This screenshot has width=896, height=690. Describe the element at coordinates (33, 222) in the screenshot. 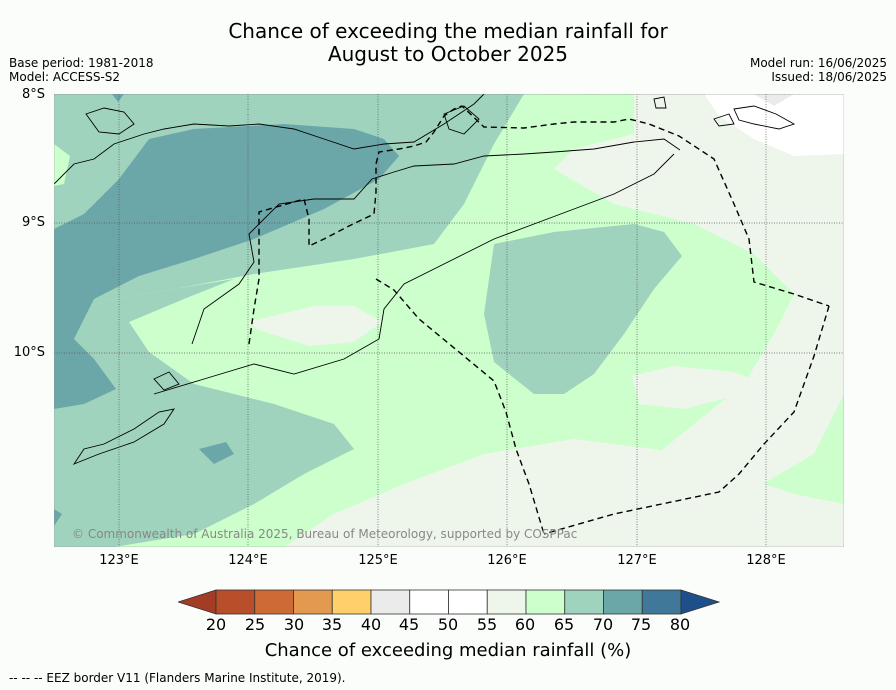

I see `lat-label-9s: 9°S` at that location.